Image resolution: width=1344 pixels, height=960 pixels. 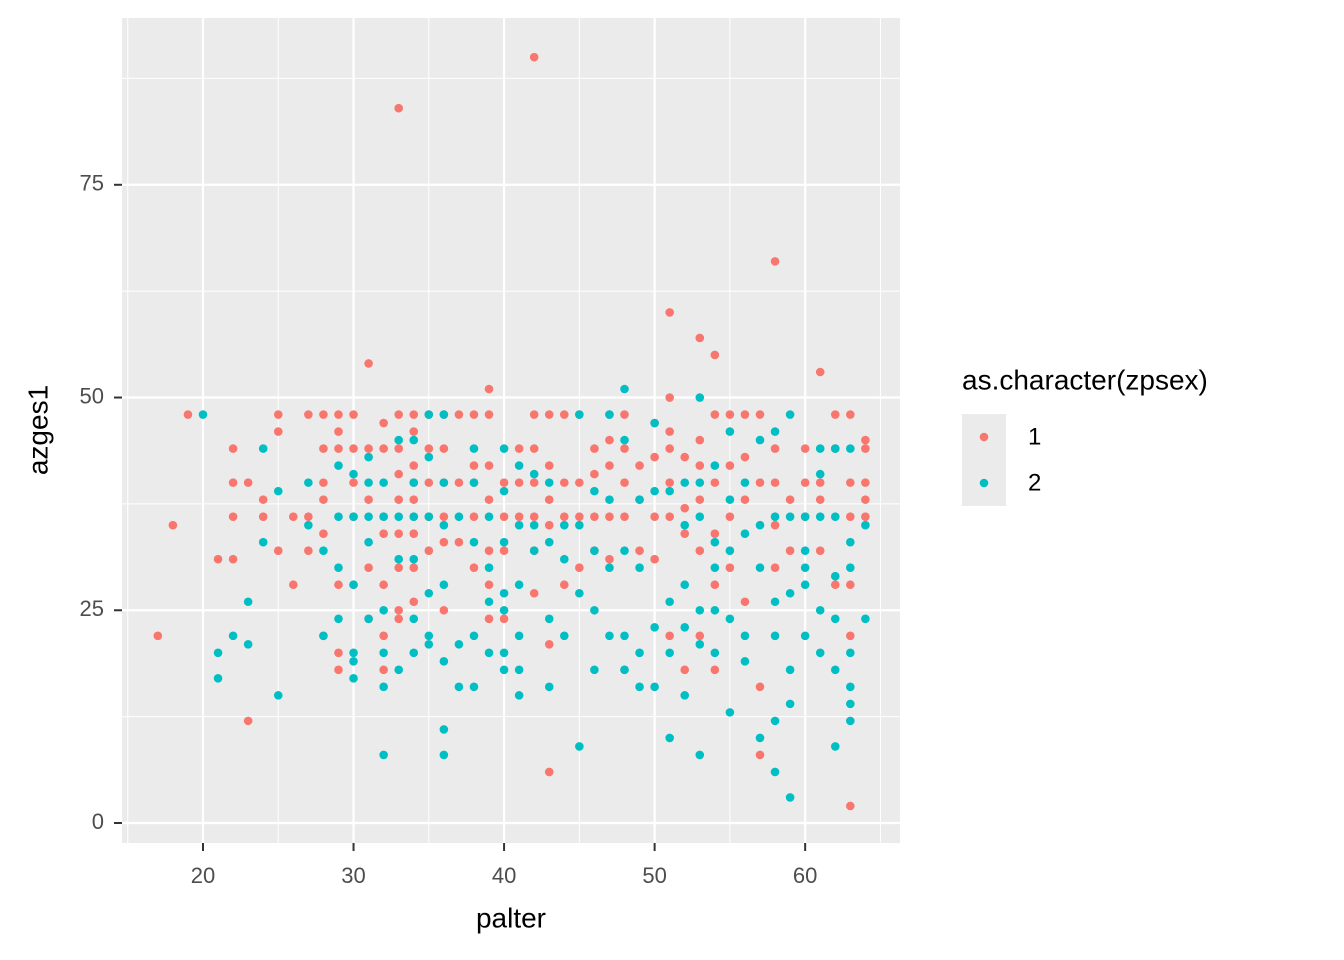 I want to click on y-tick-label: 75, so click(x=92, y=183).